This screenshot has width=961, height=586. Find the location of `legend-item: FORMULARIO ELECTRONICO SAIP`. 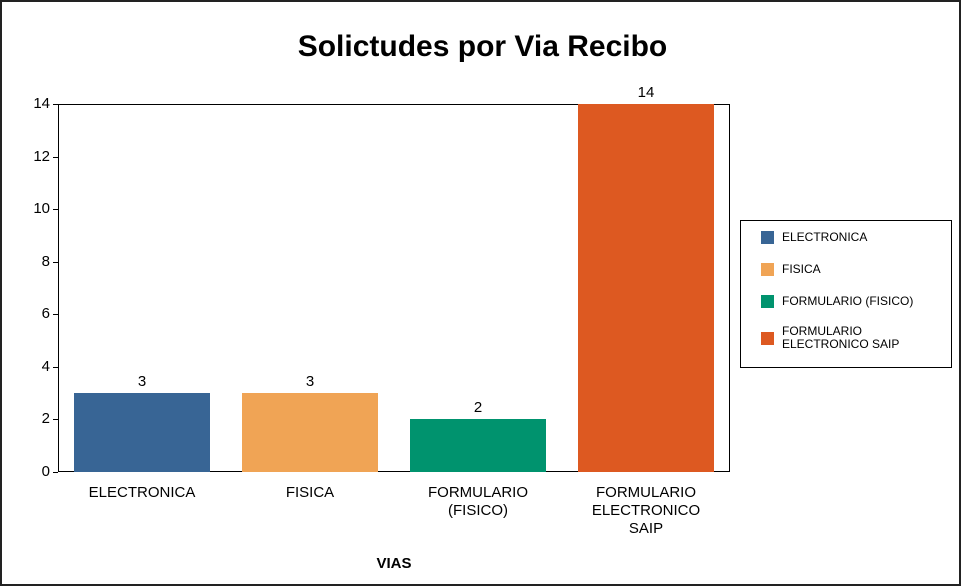

legend-item: FORMULARIO ELECTRONICO SAIP is located at coordinates (846, 338).